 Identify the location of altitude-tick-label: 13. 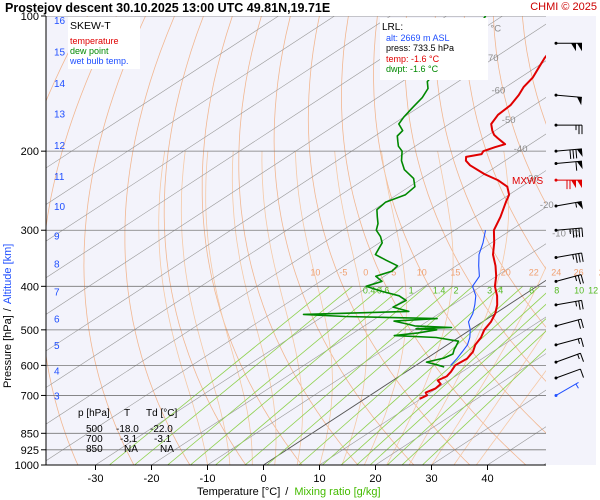
(60, 115).